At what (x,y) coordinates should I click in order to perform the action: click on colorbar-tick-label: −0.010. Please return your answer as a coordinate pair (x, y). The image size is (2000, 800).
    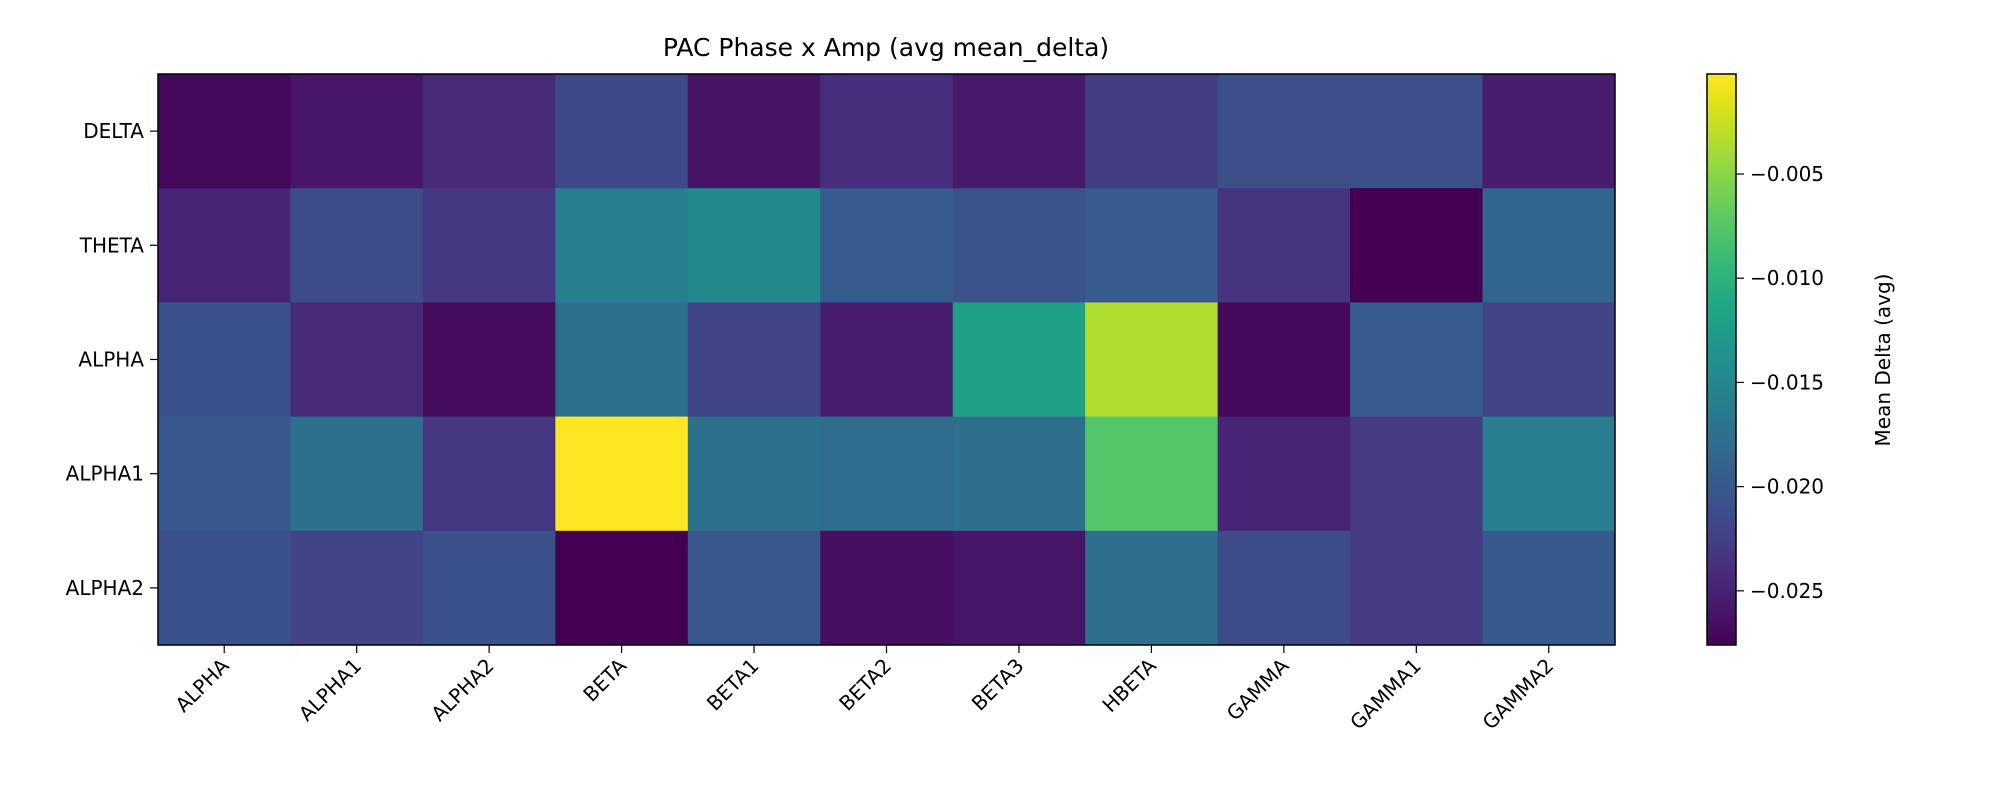
    Looking at the image, I should click on (1787, 278).